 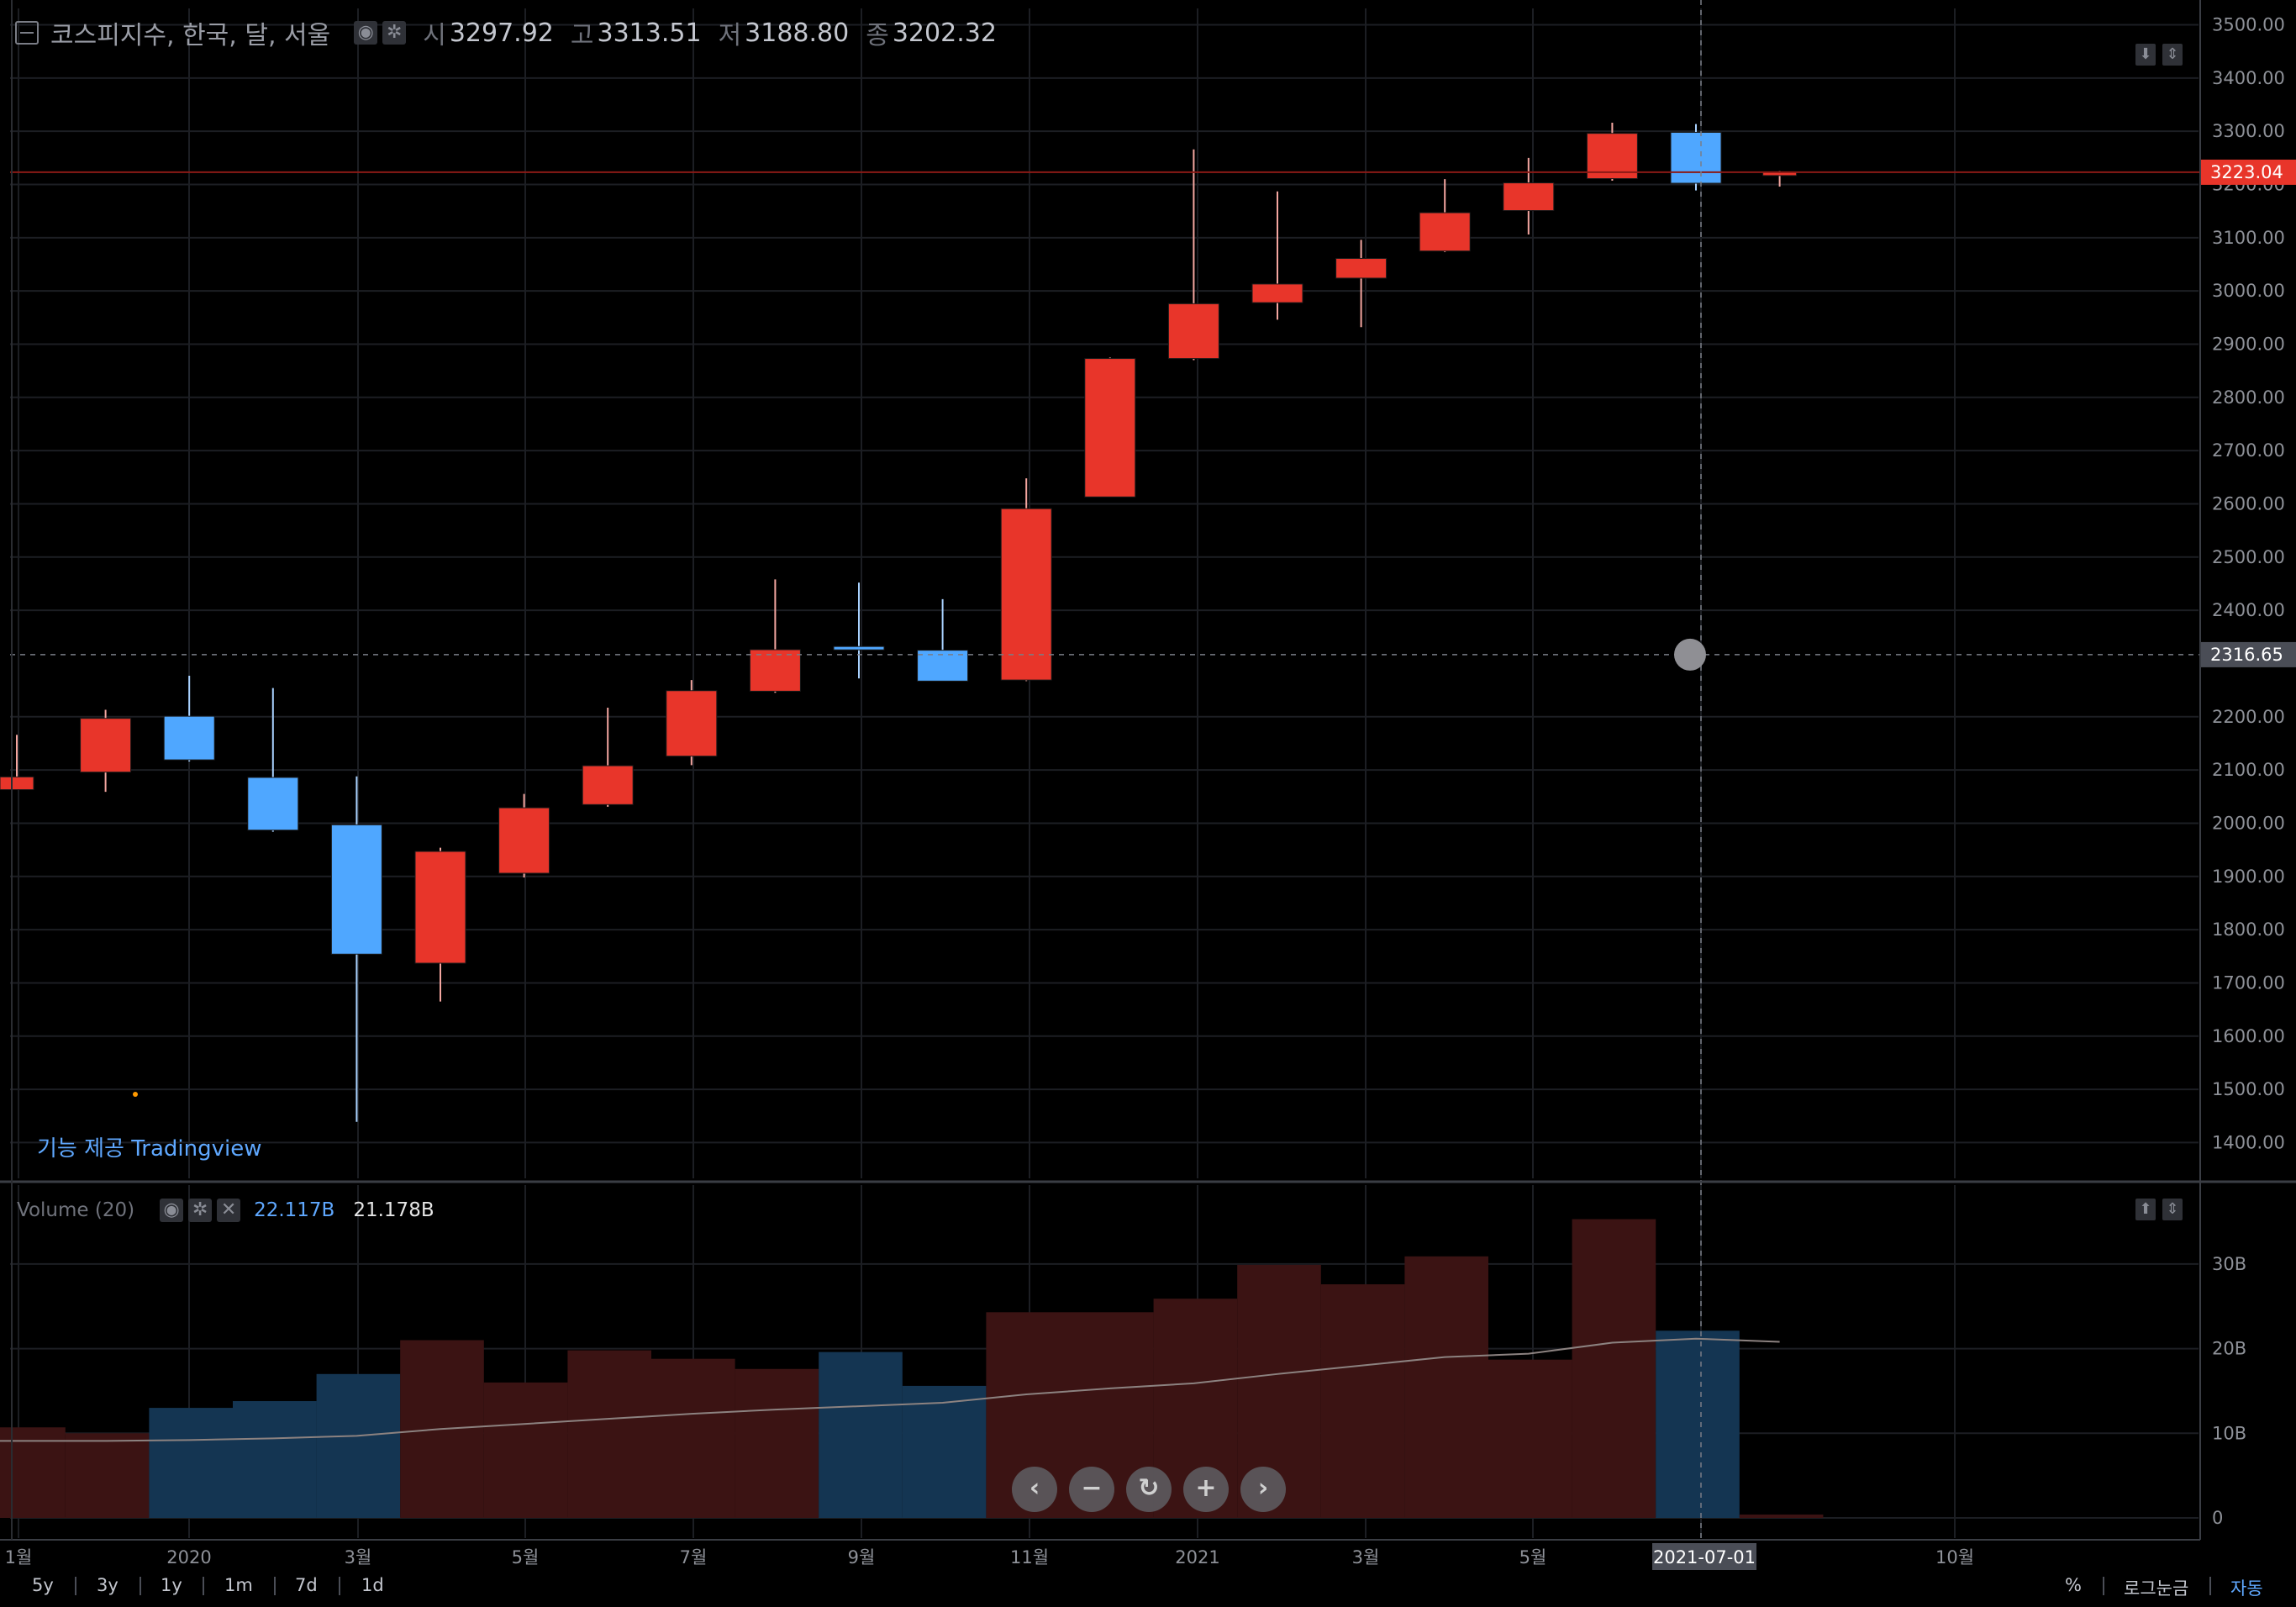 I want to click on settings-gear-icon: ✲, so click(x=394, y=33).